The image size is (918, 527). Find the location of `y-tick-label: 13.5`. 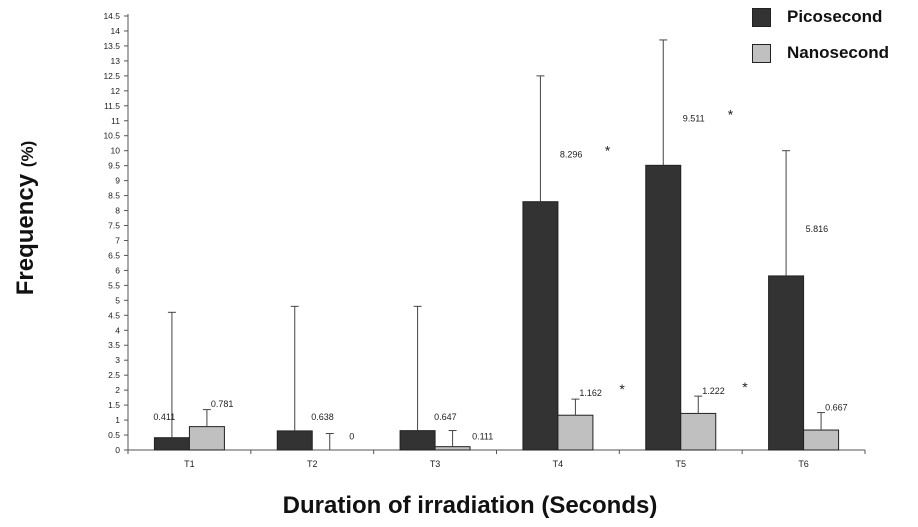

y-tick-label: 13.5 is located at coordinates (111, 46).